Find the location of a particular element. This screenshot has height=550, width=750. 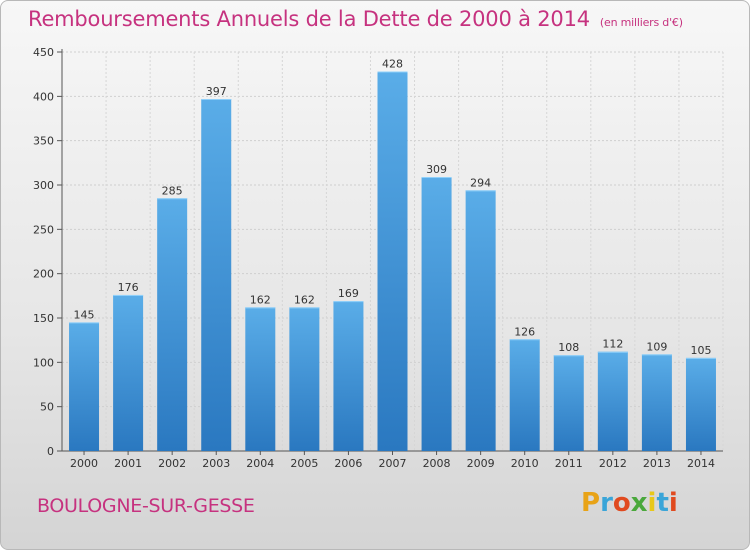

x-tick-label: 2013 is located at coordinates (657, 463).